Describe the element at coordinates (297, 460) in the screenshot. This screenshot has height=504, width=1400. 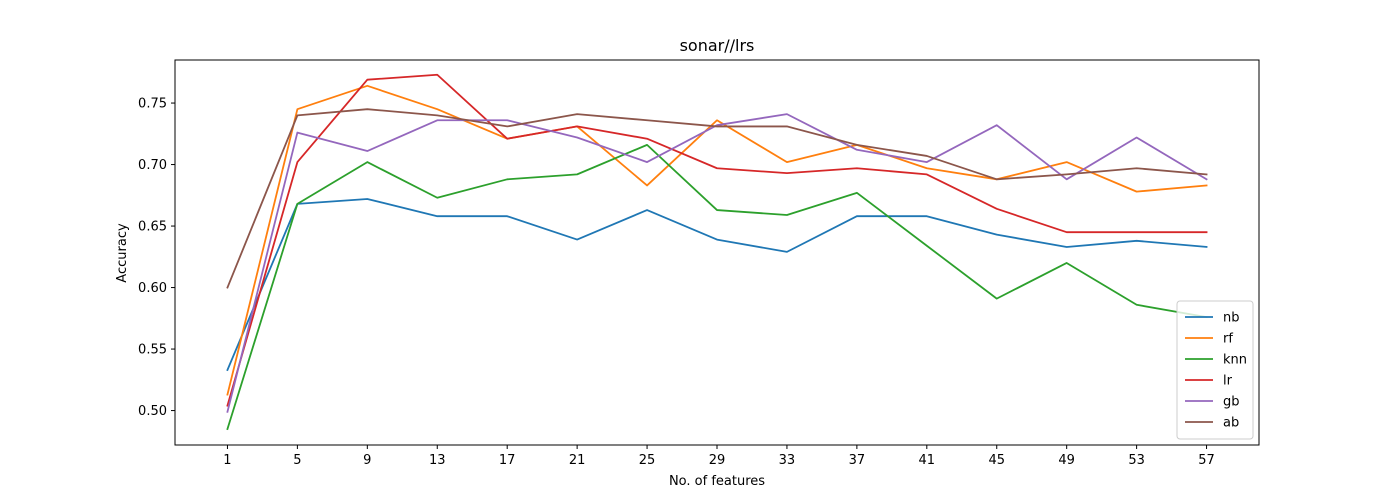
I see `x-tick-label: 5` at that location.